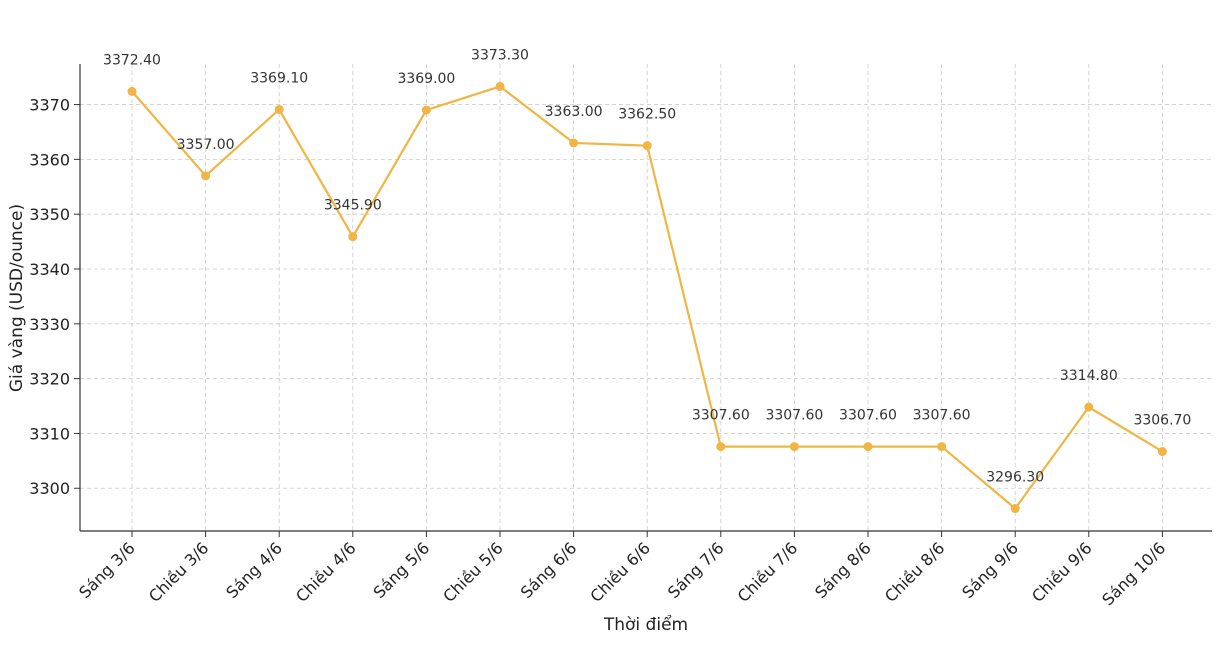 This screenshot has height=650, width=1222. Describe the element at coordinates (107, 570) in the screenshot. I see `x-tick-label: Sáng 3/6` at that location.